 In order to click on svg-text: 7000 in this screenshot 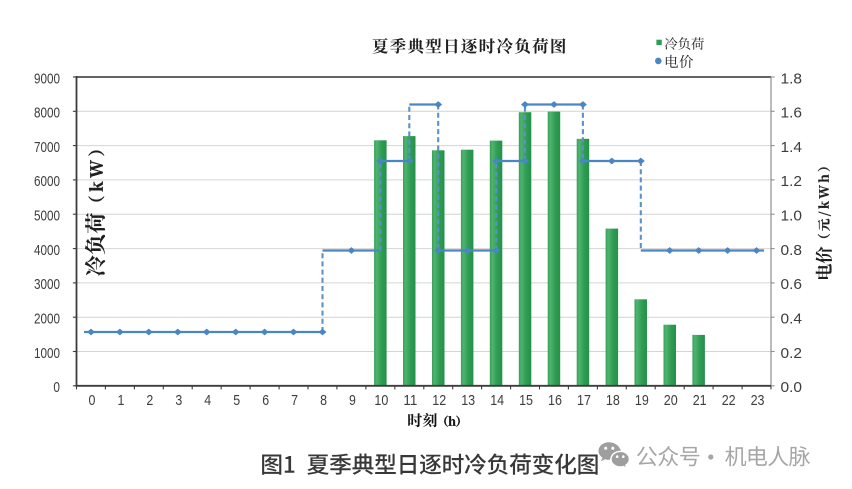, I will do `click(47, 148)`.